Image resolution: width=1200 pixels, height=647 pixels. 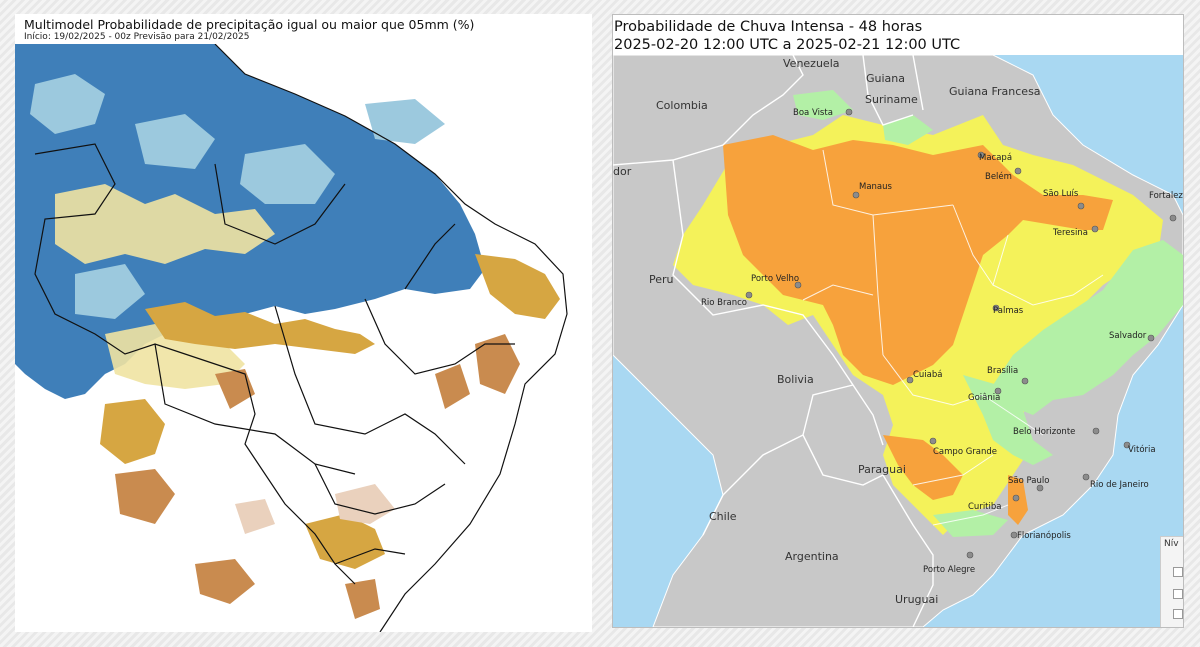 What do you see at coordinates (923, 467) in the screenshot?
I see `right-orange-south` at bounding box center [923, 467].